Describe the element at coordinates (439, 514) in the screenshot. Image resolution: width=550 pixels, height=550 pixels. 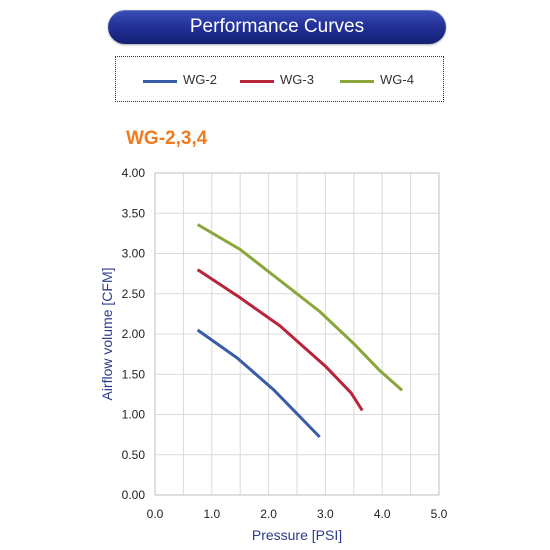
I see `x-tick-label: 5.0` at that location.